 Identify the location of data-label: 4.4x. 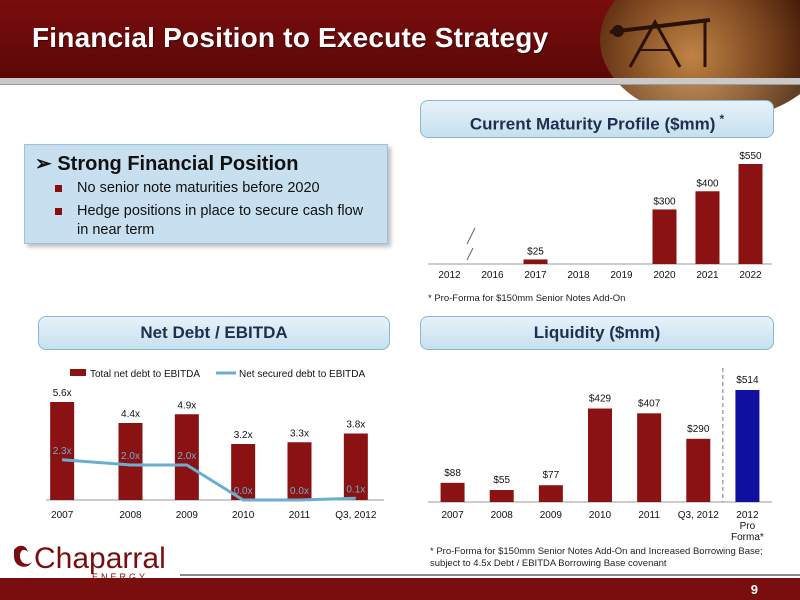
(130, 414).